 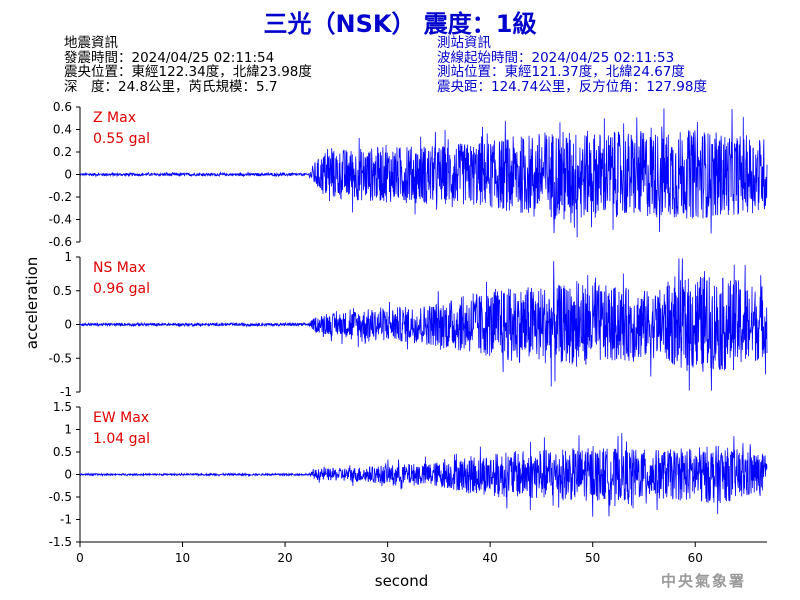 I want to click on x-tick-label: 0, so click(x=80, y=558).